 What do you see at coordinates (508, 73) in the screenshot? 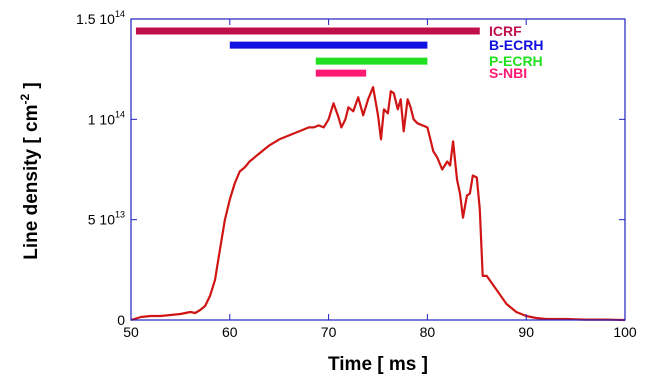
I see `legend-label-s-nbi: S-NBI` at bounding box center [508, 73].